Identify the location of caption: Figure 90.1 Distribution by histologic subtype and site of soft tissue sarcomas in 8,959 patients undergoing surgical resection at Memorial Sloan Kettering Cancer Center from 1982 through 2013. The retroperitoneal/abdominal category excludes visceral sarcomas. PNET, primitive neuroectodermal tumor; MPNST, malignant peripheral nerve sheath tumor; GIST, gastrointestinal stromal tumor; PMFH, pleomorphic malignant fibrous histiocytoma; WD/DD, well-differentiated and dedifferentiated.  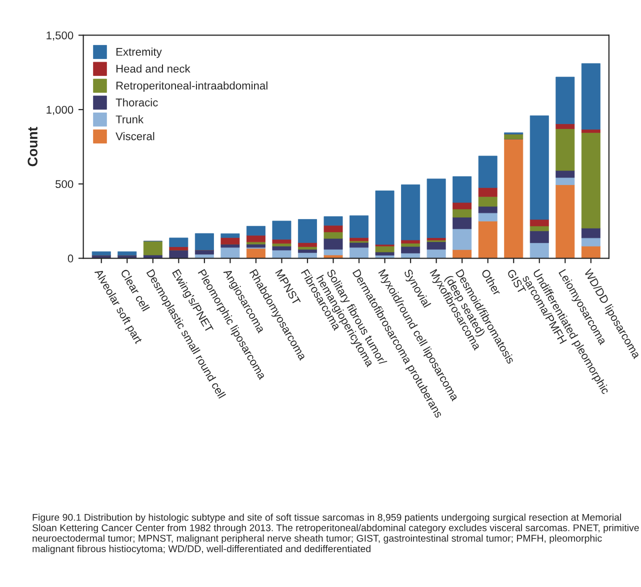
(335, 534).